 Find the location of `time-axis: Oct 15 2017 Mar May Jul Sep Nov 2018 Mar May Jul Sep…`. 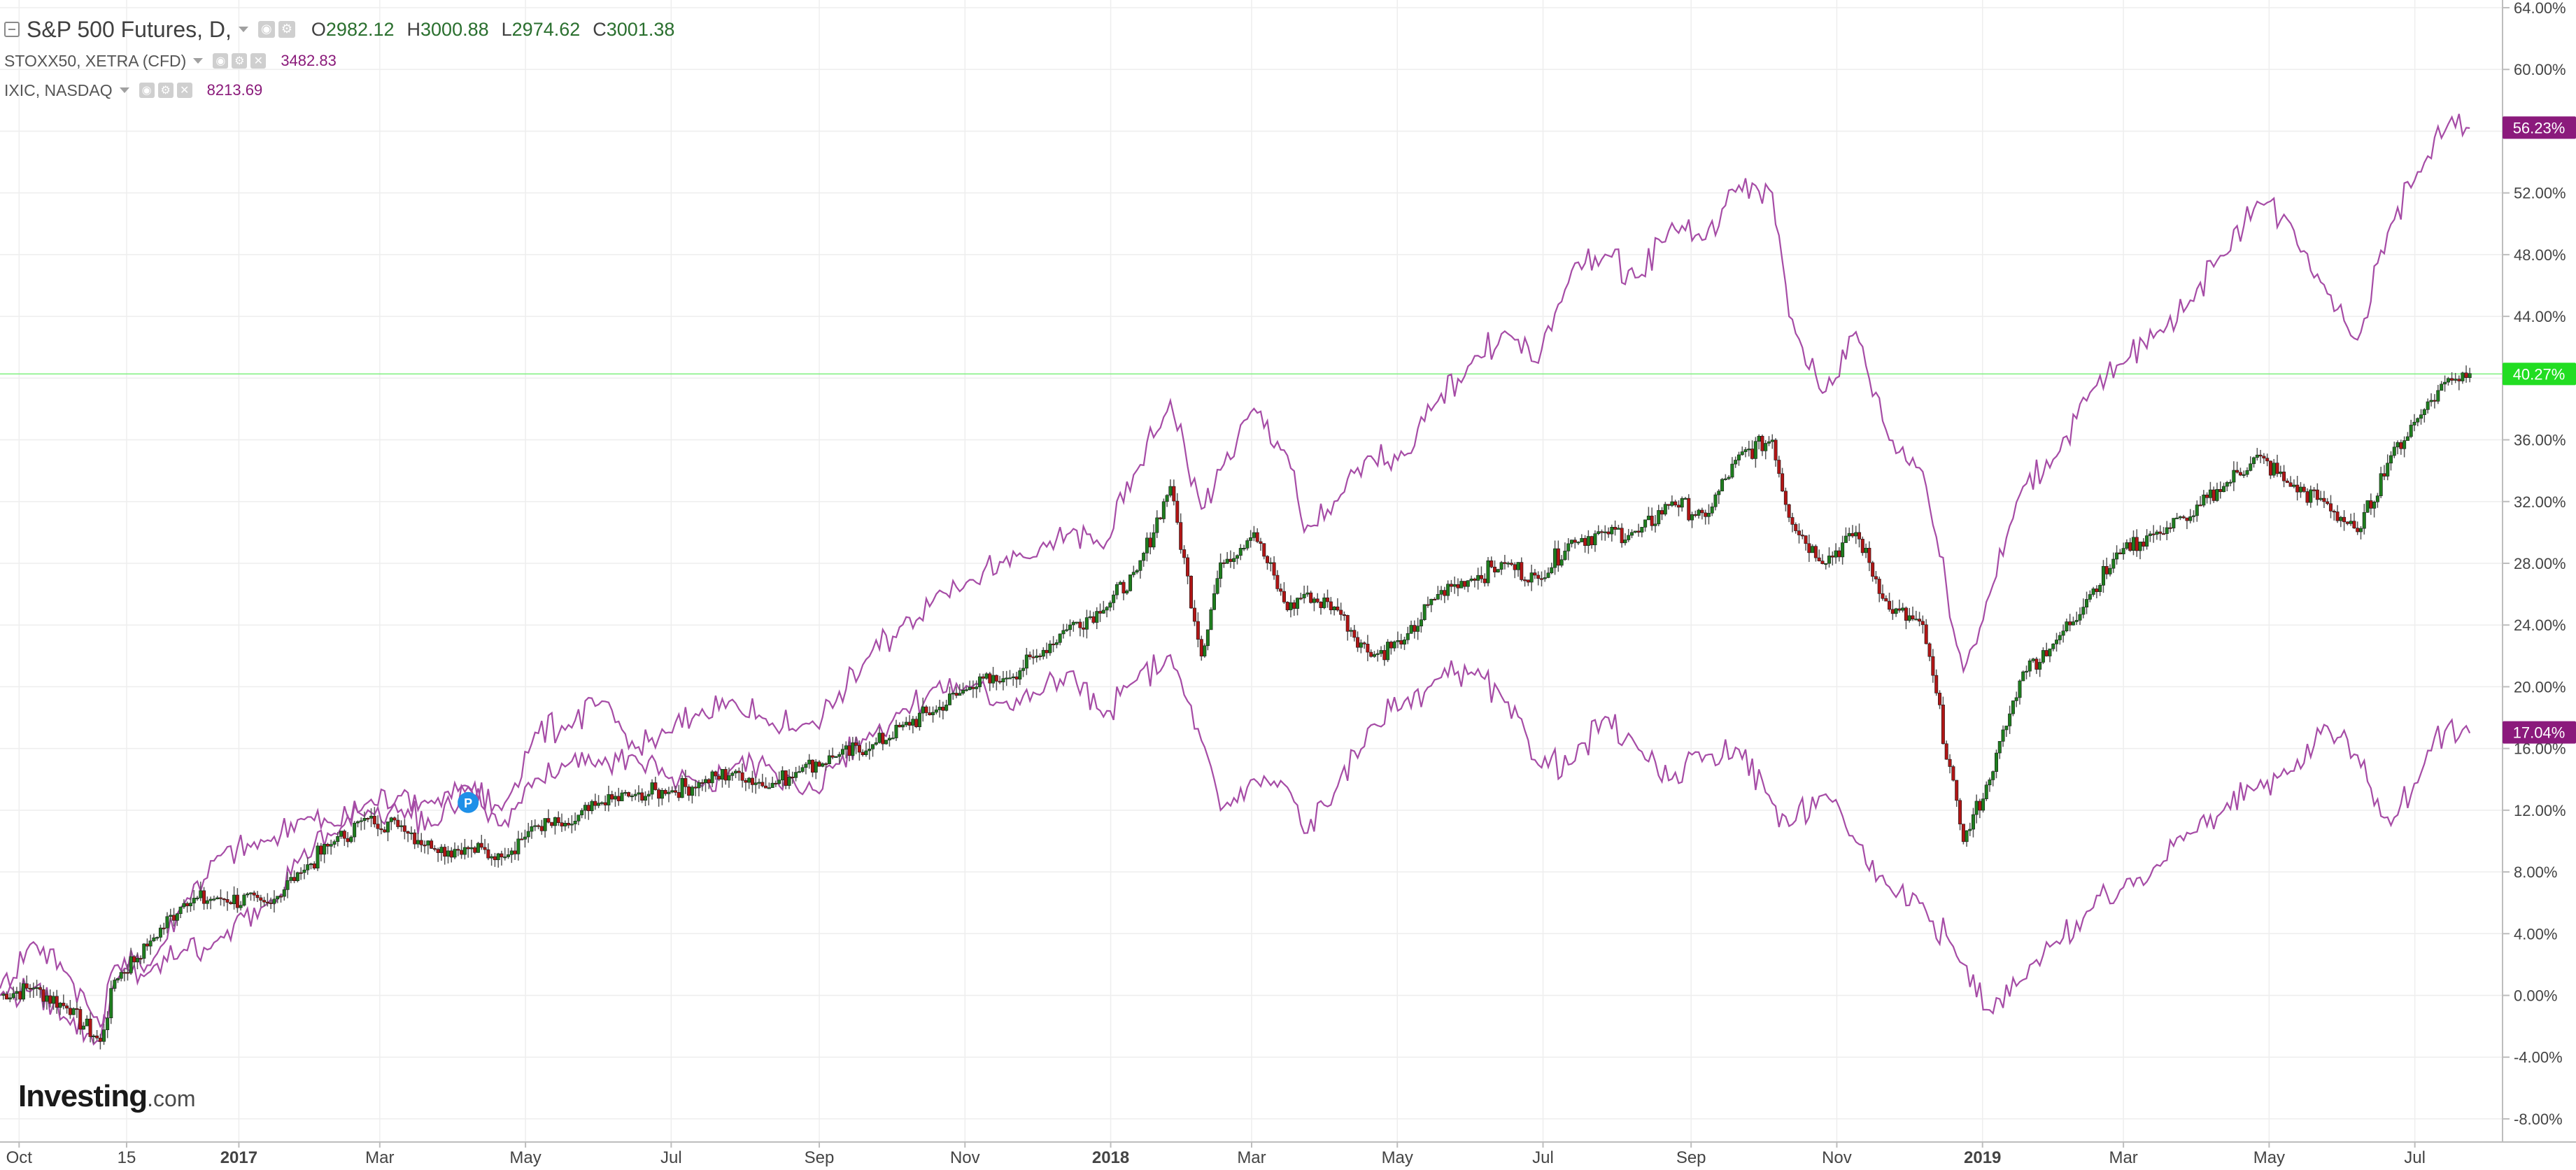

time-axis: Oct 15 2017 Mar May Jul Sep Nov 2018 Mar May Jul Sep… is located at coordinates (1216, 1155).